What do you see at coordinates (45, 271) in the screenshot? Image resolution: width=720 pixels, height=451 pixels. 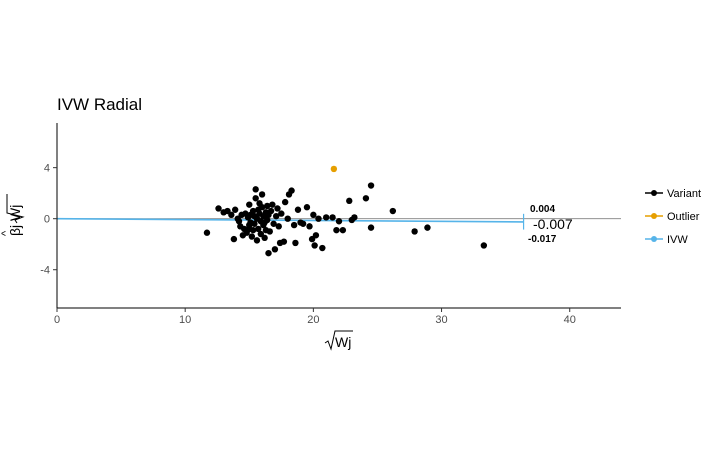 I see `y-tick-label--4: -4` at bounding box center [45, 271].